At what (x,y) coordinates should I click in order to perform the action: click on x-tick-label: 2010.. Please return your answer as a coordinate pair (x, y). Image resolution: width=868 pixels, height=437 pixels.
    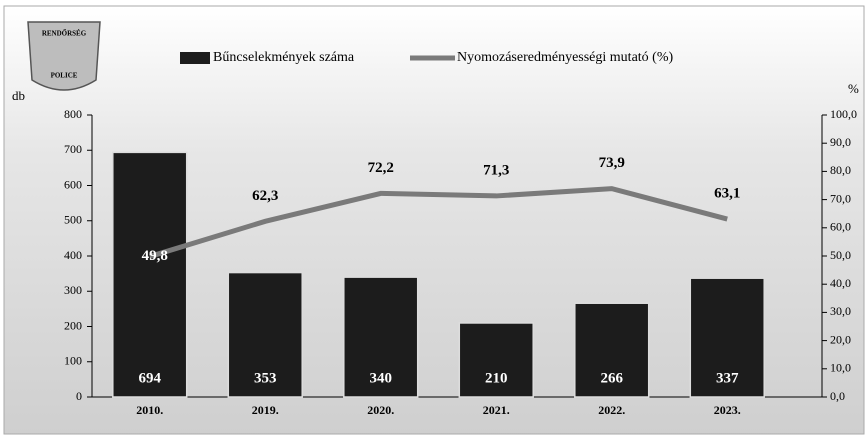
    Looking at the image, I should click on (149, 410).